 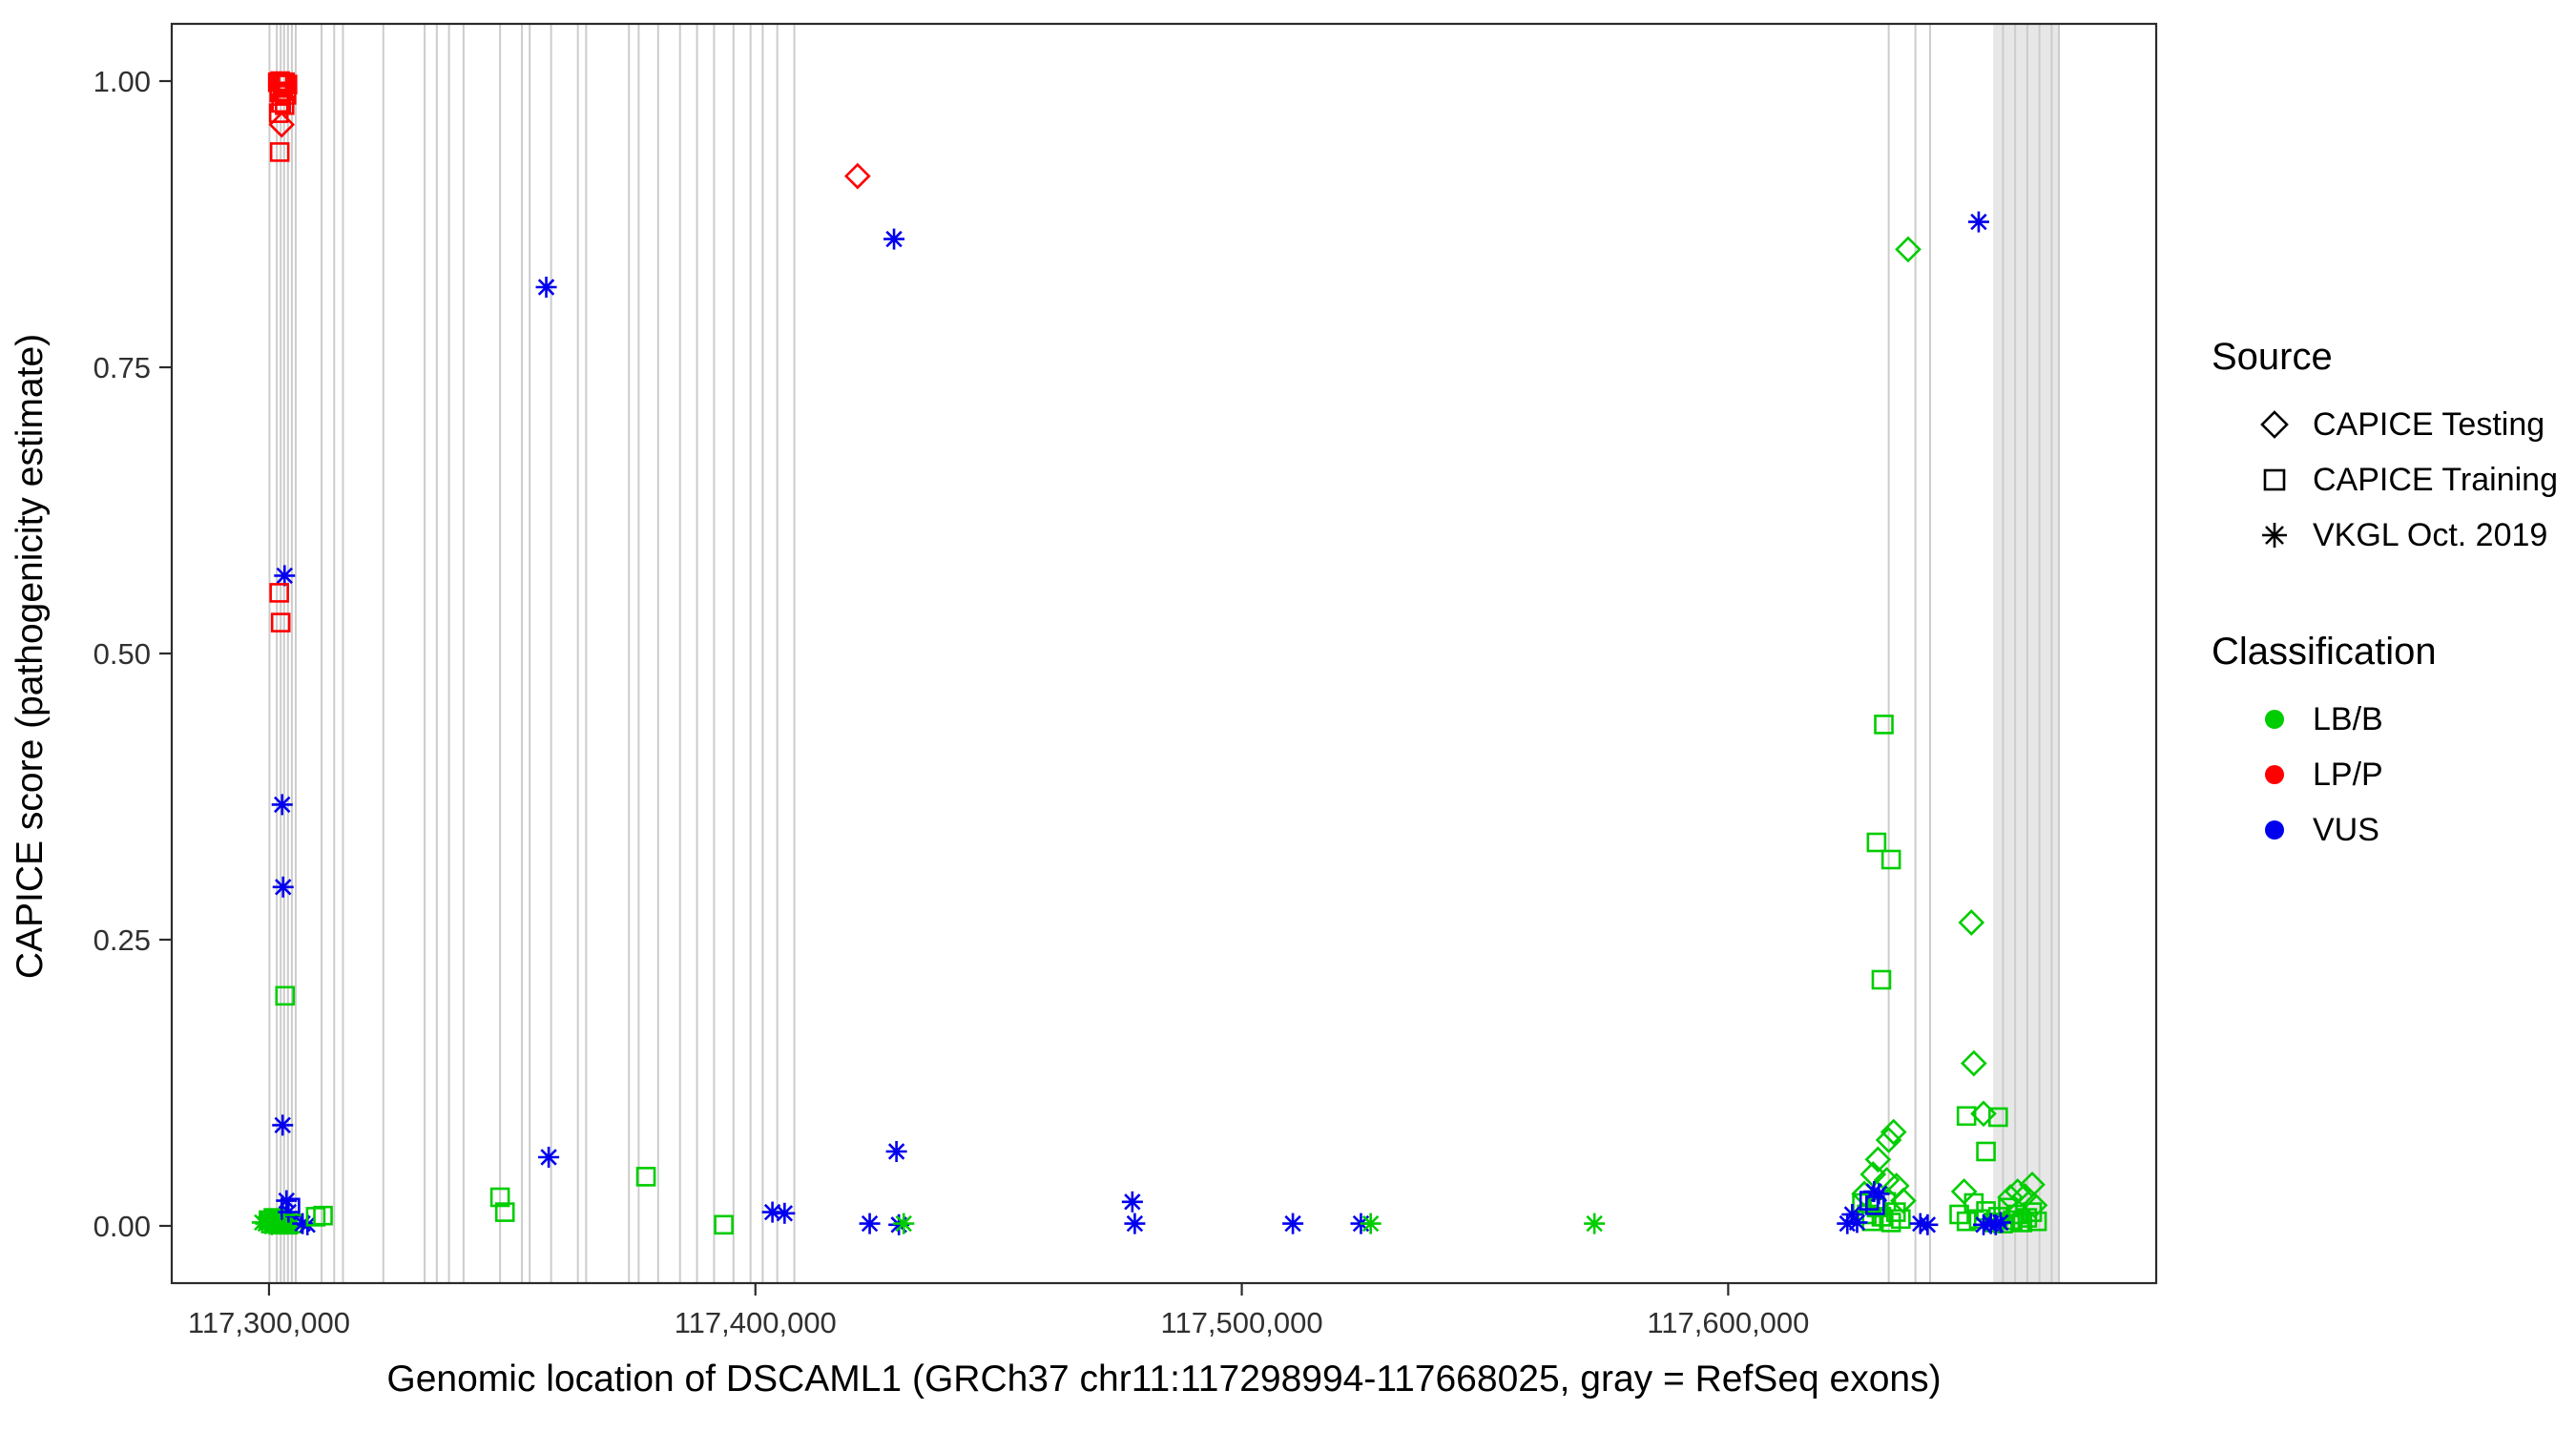 I want to click on legend-classification-title: Classification, so click(x=2324, y=652).